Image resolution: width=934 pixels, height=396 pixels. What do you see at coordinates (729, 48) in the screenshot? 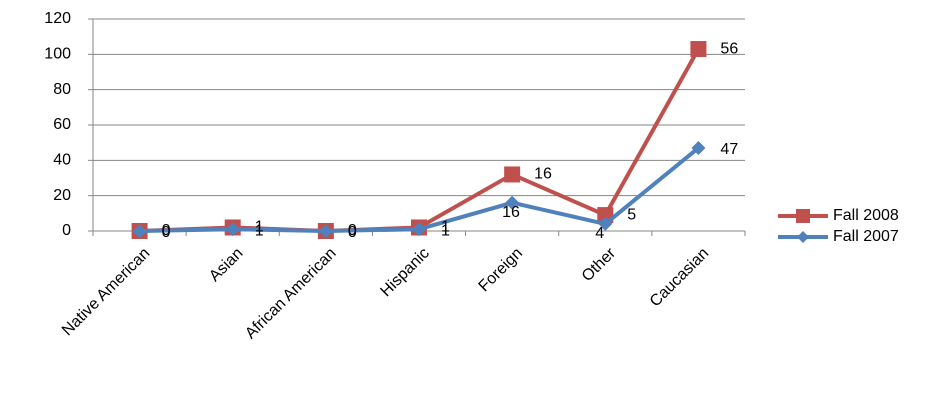
I see `data-label: 56` at bounding box center [729, 48].